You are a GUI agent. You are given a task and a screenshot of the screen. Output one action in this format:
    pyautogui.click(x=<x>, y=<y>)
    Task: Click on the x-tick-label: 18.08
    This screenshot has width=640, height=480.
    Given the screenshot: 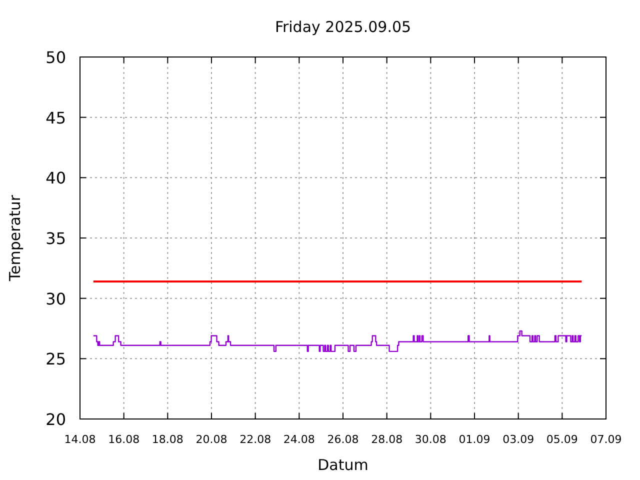 What is the action you would take?
    pyautogui.click(x=168, y=439)
    